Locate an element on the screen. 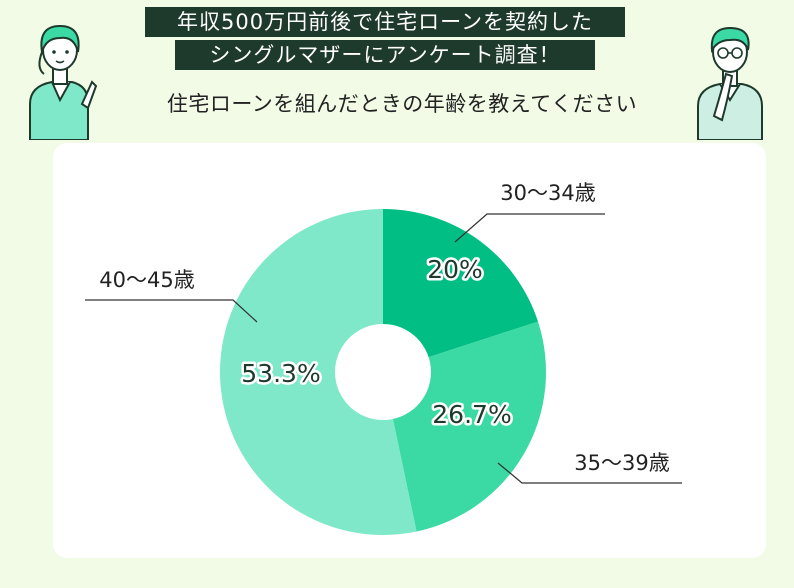  title-line-2: シングルマザーにアンケート調査！ is located at coordinates (385, 55).